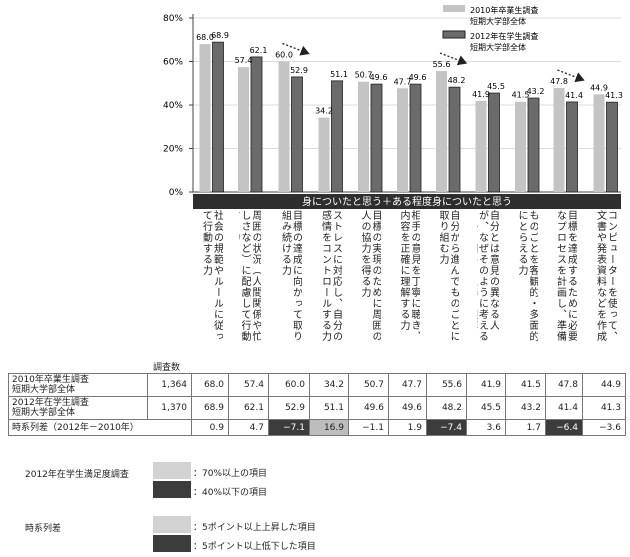  I want to click on diff-cell: 3.6, so click(486, 427).